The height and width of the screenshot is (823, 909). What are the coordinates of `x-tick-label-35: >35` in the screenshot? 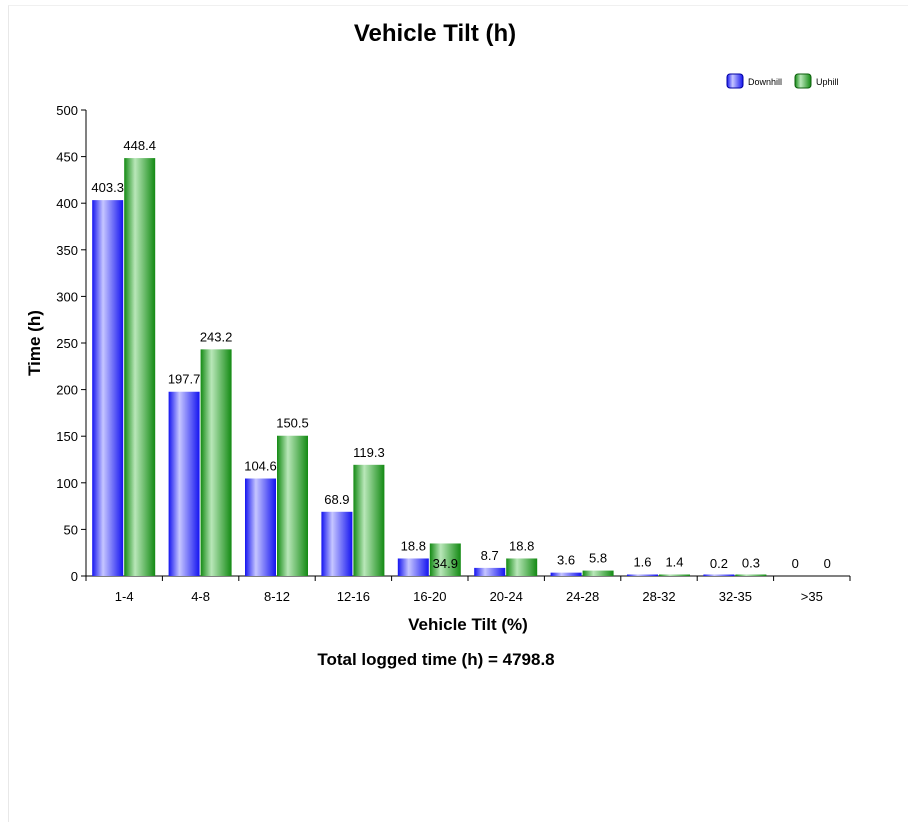 It's located at (812, 596).